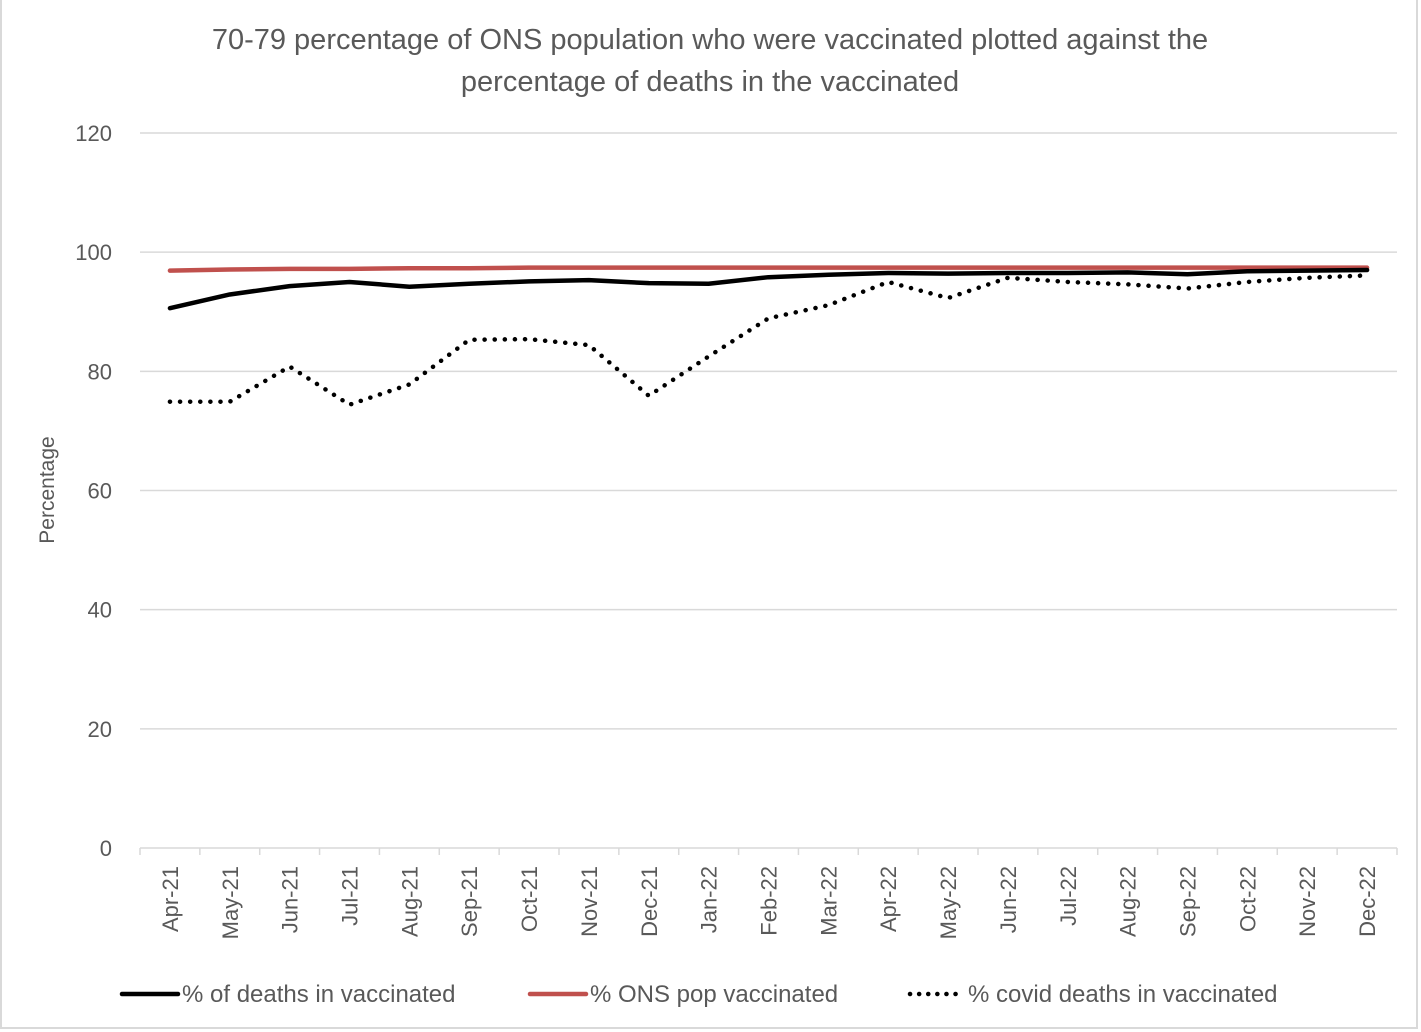 Image resolution: width=1421 pixels, height=1032 pixels. Describe the element at coordinates (1128, 901) in the screenshot. I see `x-tick-label: Aug-22` at that location.